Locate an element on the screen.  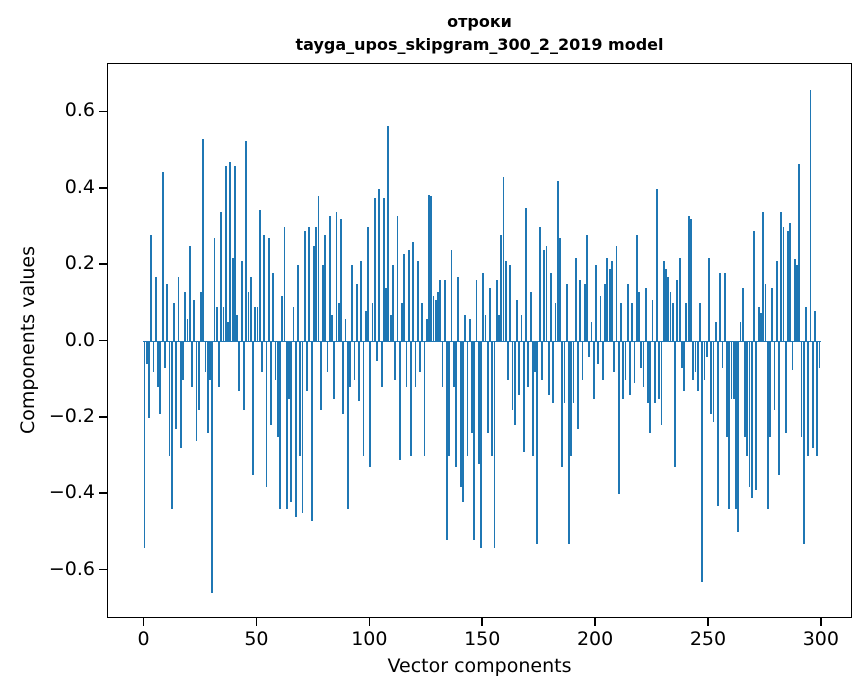
x-axis-label: Vector components is located at coordinates (479, 666).